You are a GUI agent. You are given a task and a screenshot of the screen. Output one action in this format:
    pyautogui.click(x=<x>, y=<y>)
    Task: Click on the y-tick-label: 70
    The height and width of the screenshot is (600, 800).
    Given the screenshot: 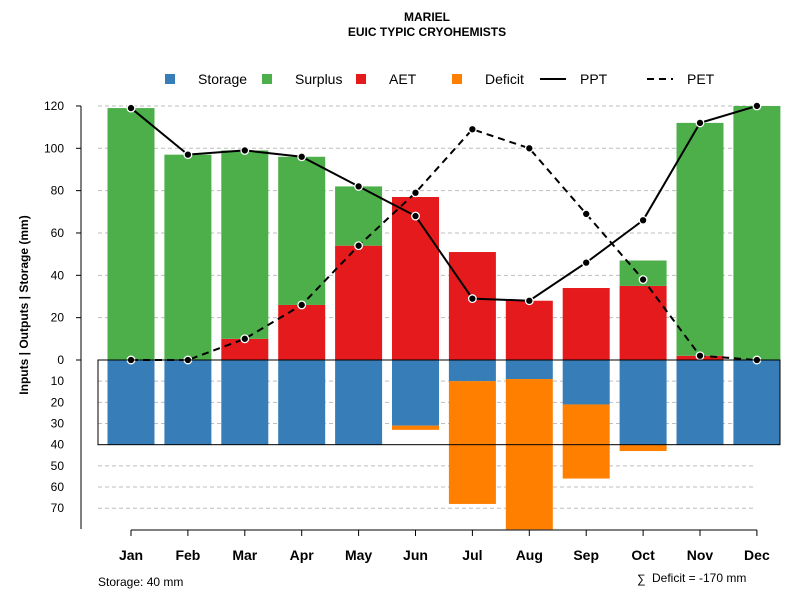 What is the action you would take?
    pyautogui.click(x=58, y=508)
    